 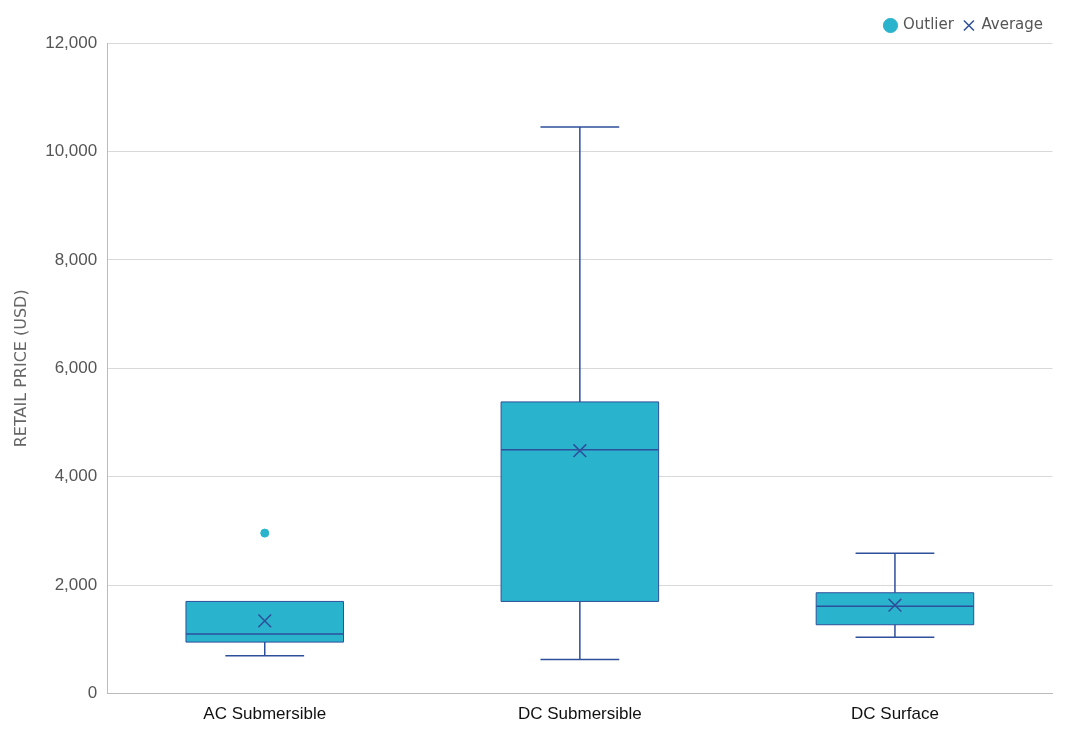 What do you see at coordinates (71, 42) in the screenshot?
I see `y-tick-label: 12,000` at bounding box center [71, 42].